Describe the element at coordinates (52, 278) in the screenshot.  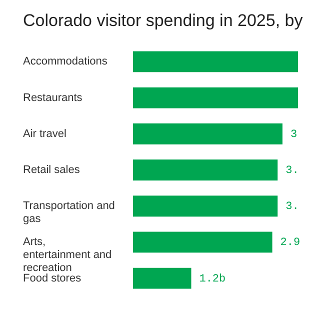
I see `y-tick-label: Food stores` at that location.